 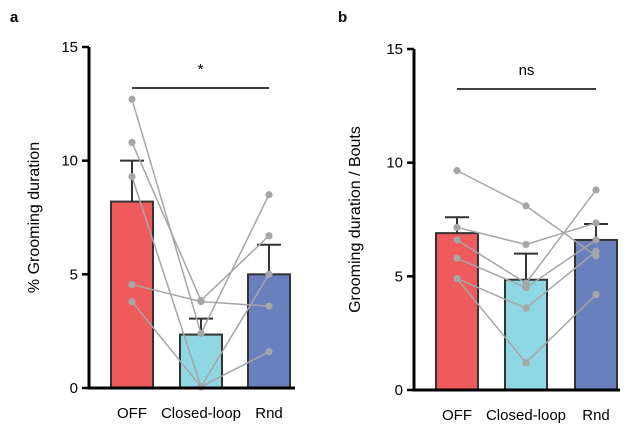 What do you see at coordinates (526, 335) in the screenshot?
I see `bar-closed-loop` at bounding box center [526, 335].